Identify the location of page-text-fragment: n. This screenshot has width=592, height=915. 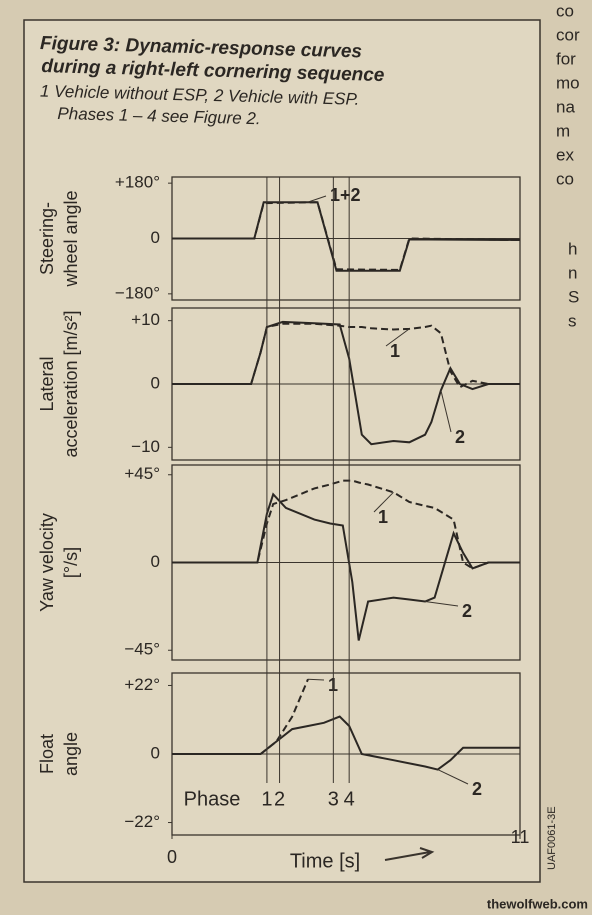
(572, 272).